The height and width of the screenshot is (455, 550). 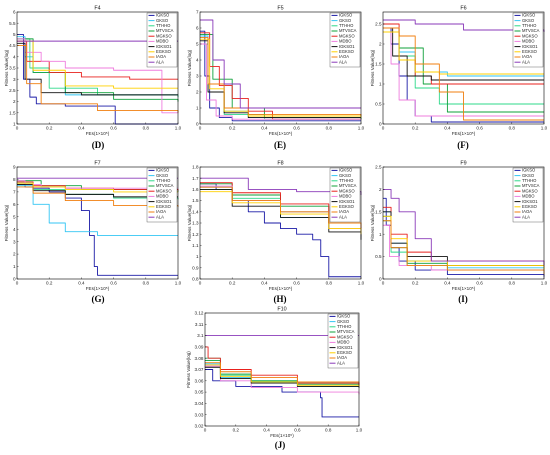 I want to click on panel-caption: (E), so click(x=280, y=145).